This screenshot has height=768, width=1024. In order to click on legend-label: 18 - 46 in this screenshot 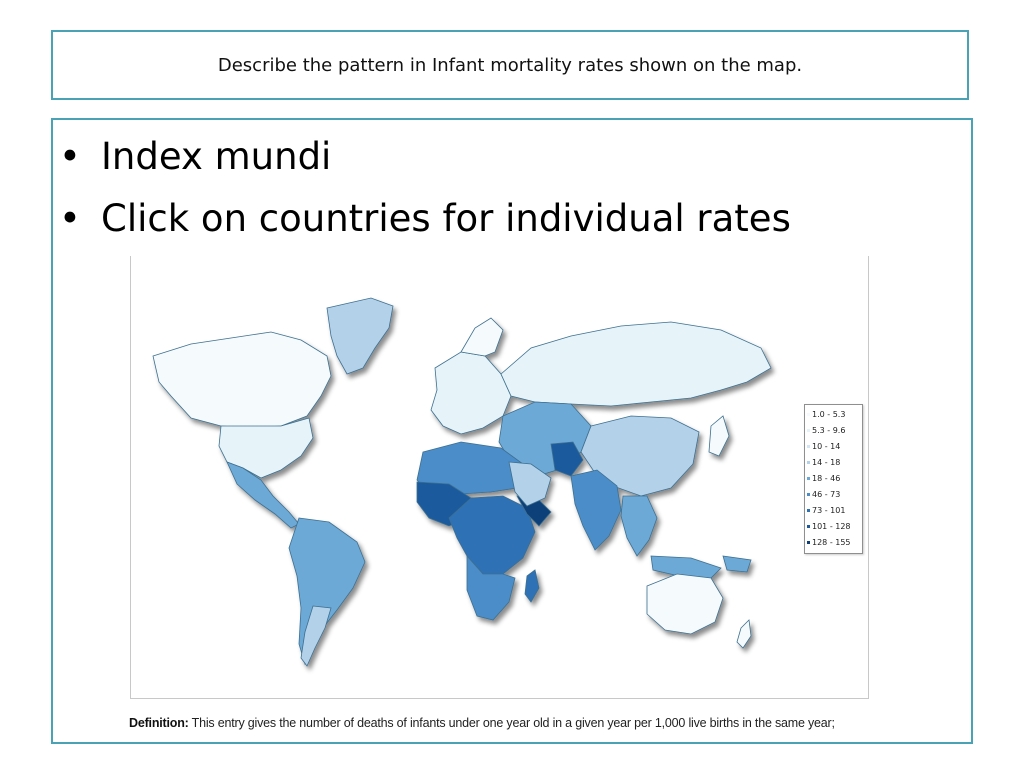, I will do `click(826, 478)`.